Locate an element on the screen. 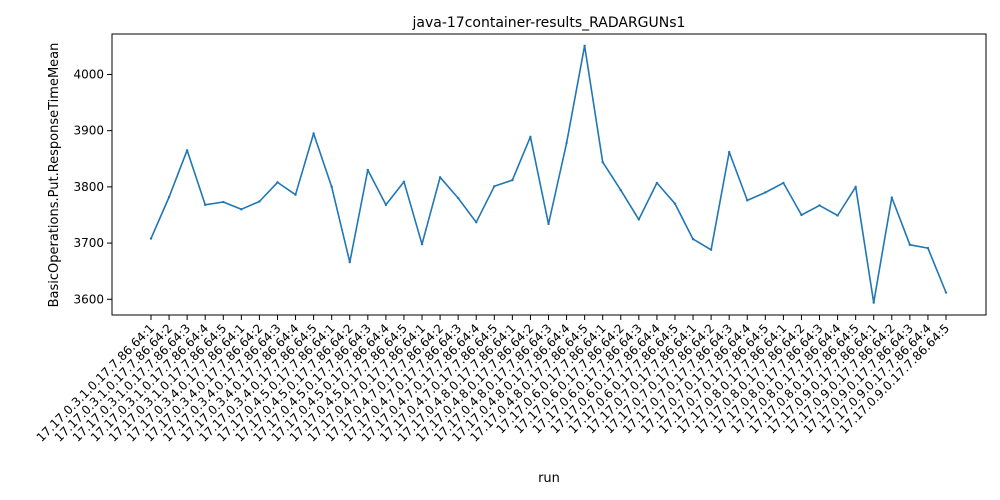  y-tick-label: 3700 is located at coordinates (88, 243).